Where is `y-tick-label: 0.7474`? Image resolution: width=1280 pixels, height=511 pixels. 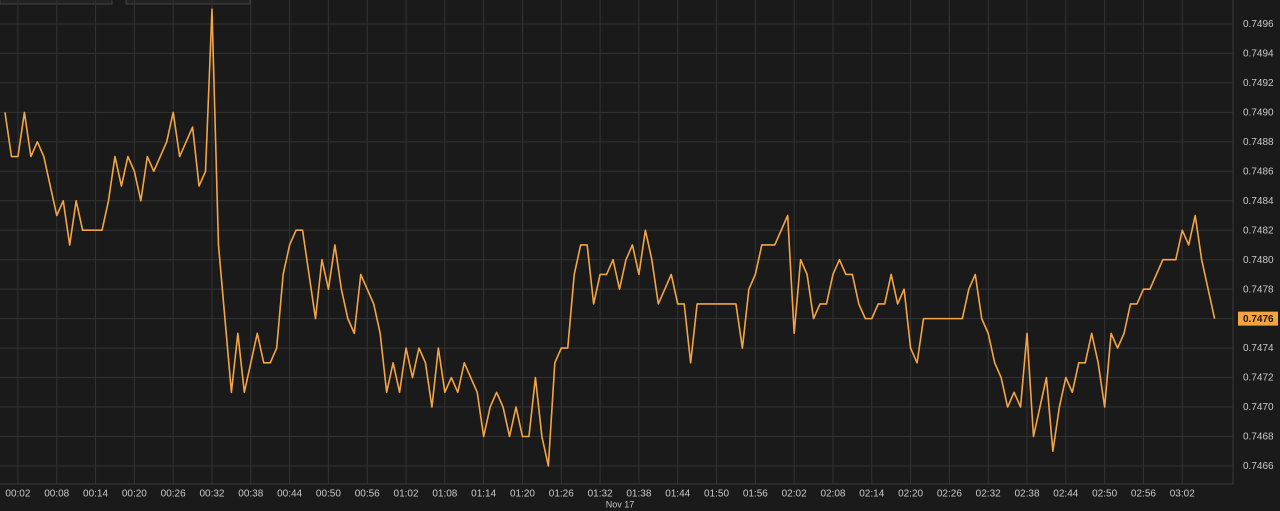
y-tick-label: 0.7474 is located at coordinates (1258, 348).